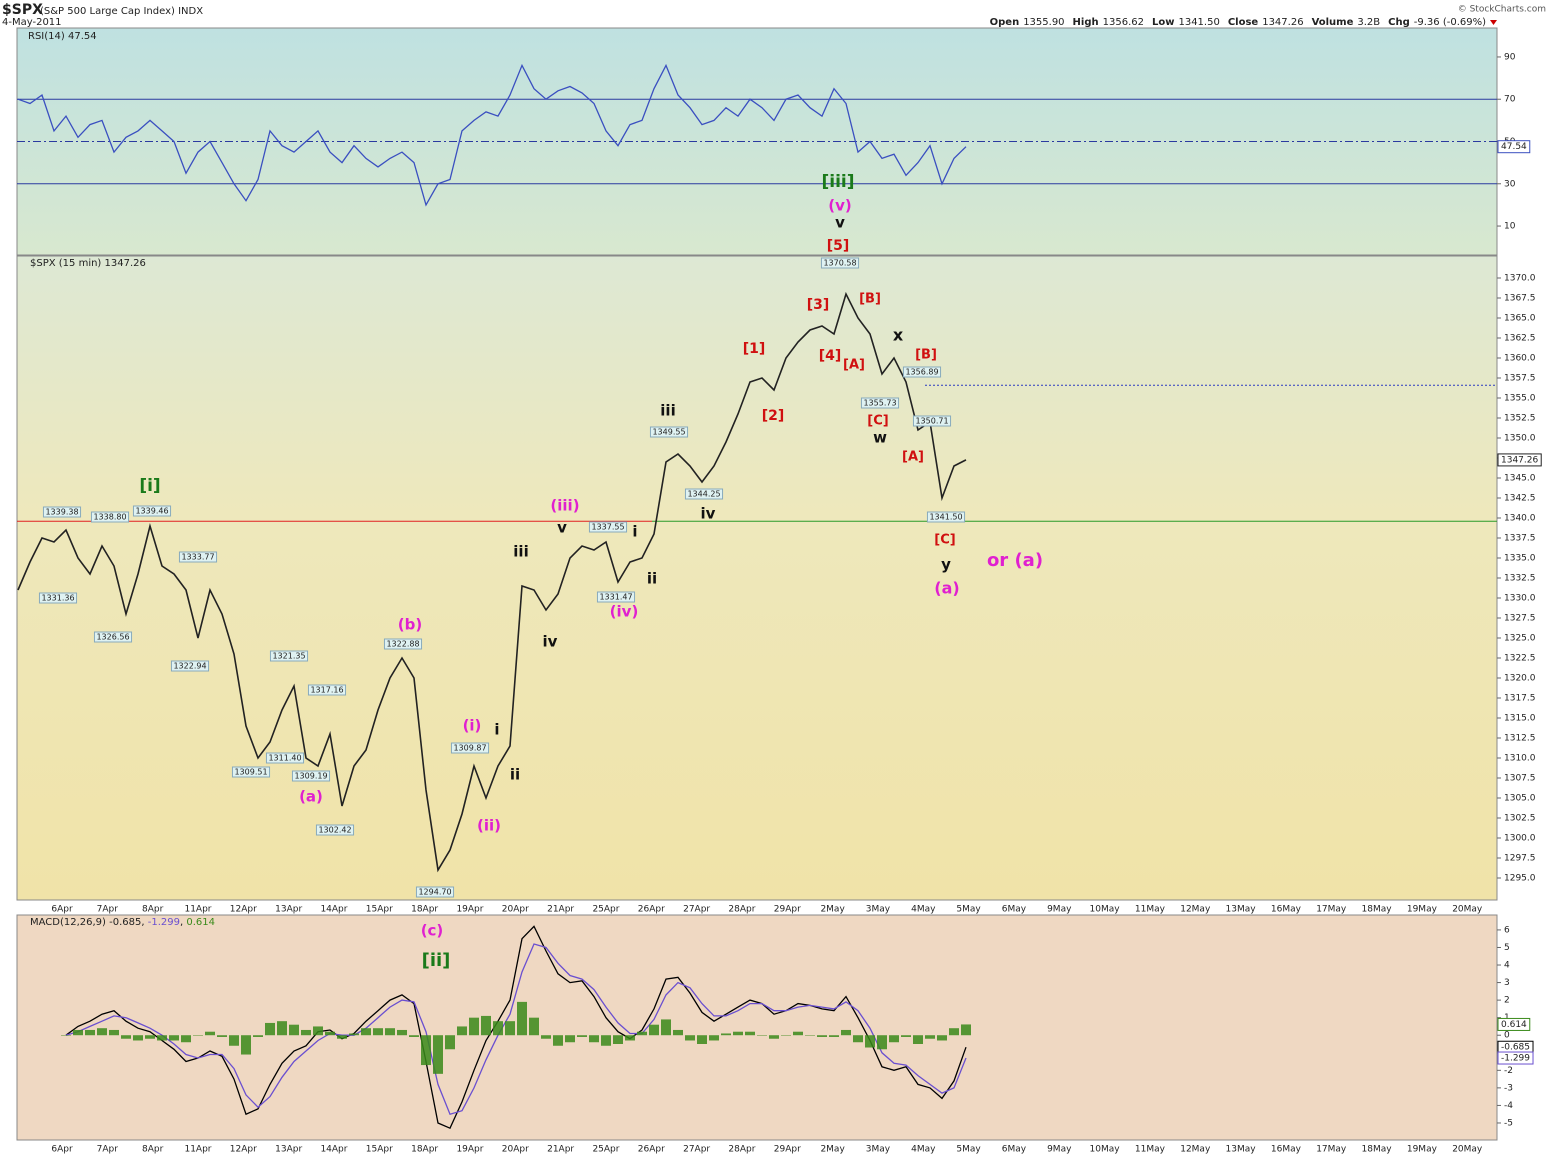 The height and width of the screenshot is (1157, 1550). I want to click on wave-label: (v), so click(840, 206).